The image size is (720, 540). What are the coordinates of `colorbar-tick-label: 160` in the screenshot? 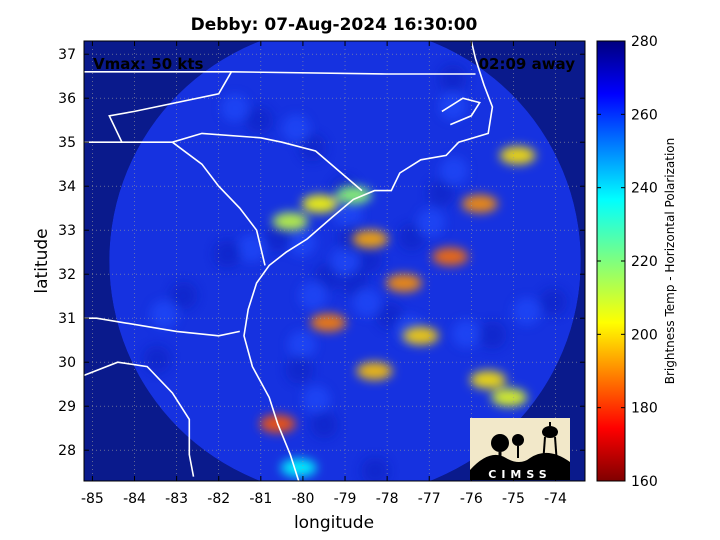 It's located at (644, 482).